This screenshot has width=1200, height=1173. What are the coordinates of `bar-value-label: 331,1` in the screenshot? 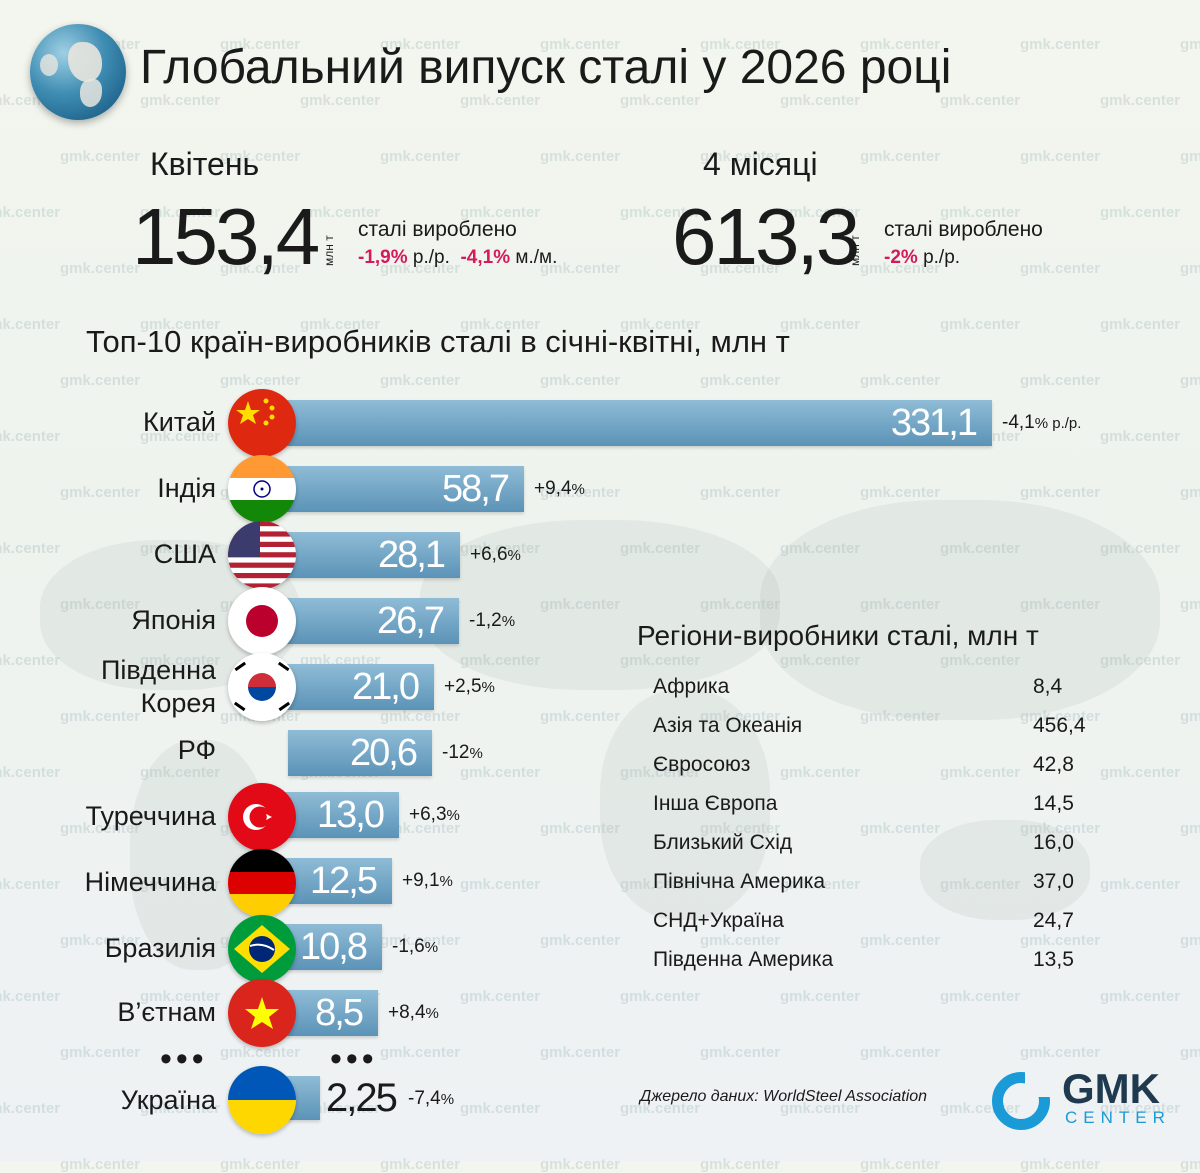 It's located at (934, 423).